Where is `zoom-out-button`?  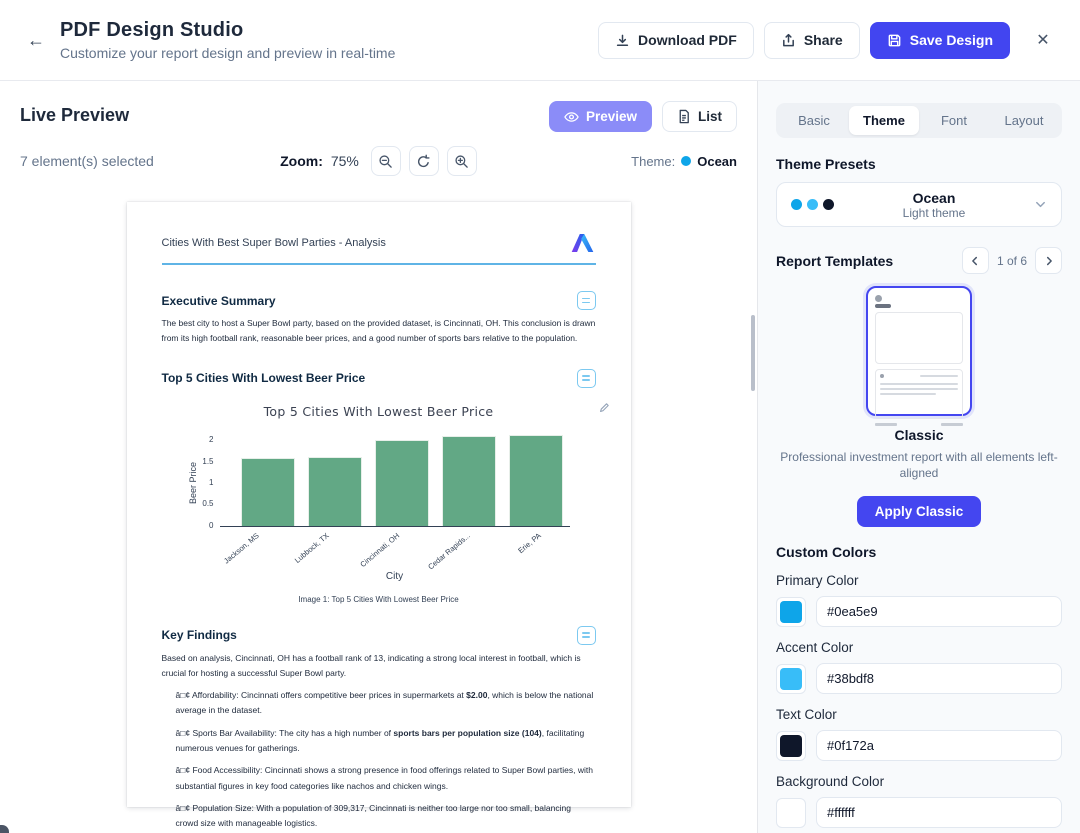
zoom-out-button is located at coordinates (385, 161).